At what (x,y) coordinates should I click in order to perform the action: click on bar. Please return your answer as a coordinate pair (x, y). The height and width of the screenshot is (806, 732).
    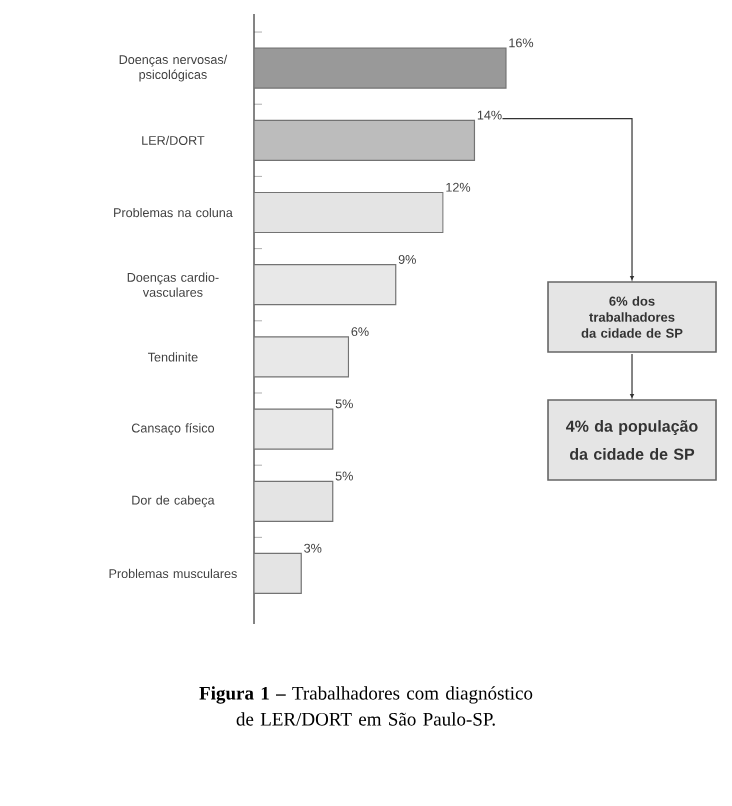
    Looking at the image, I should click on (278, 573).